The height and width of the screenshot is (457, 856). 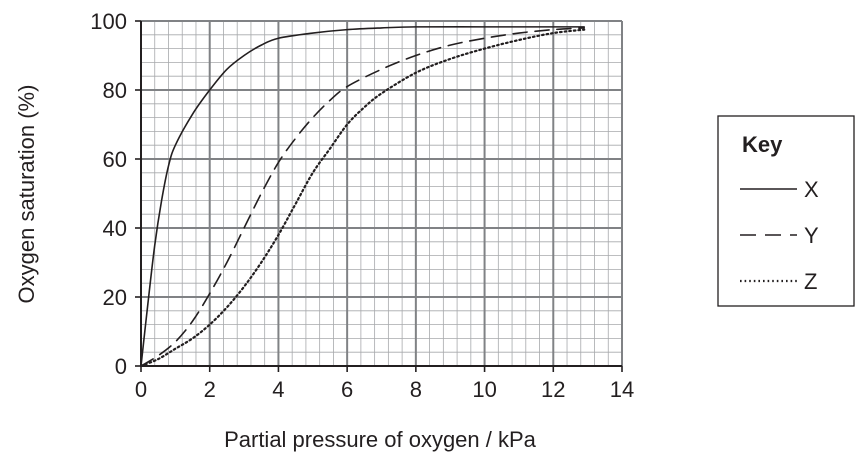 I want to click on x-tick-label: 12, so click(x=553, y=389).